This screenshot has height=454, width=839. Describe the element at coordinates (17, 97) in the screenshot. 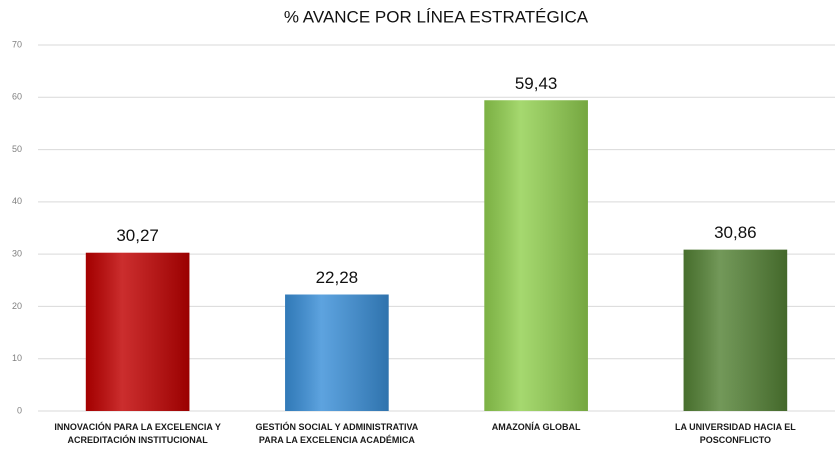

I see `y-tick-label: 60` at that location.